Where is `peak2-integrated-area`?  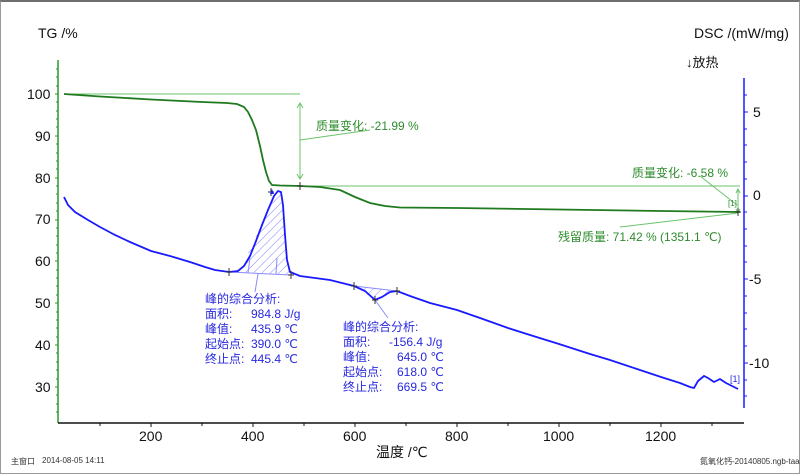
peak2-integrated-area is located at coordinates (375, 293).